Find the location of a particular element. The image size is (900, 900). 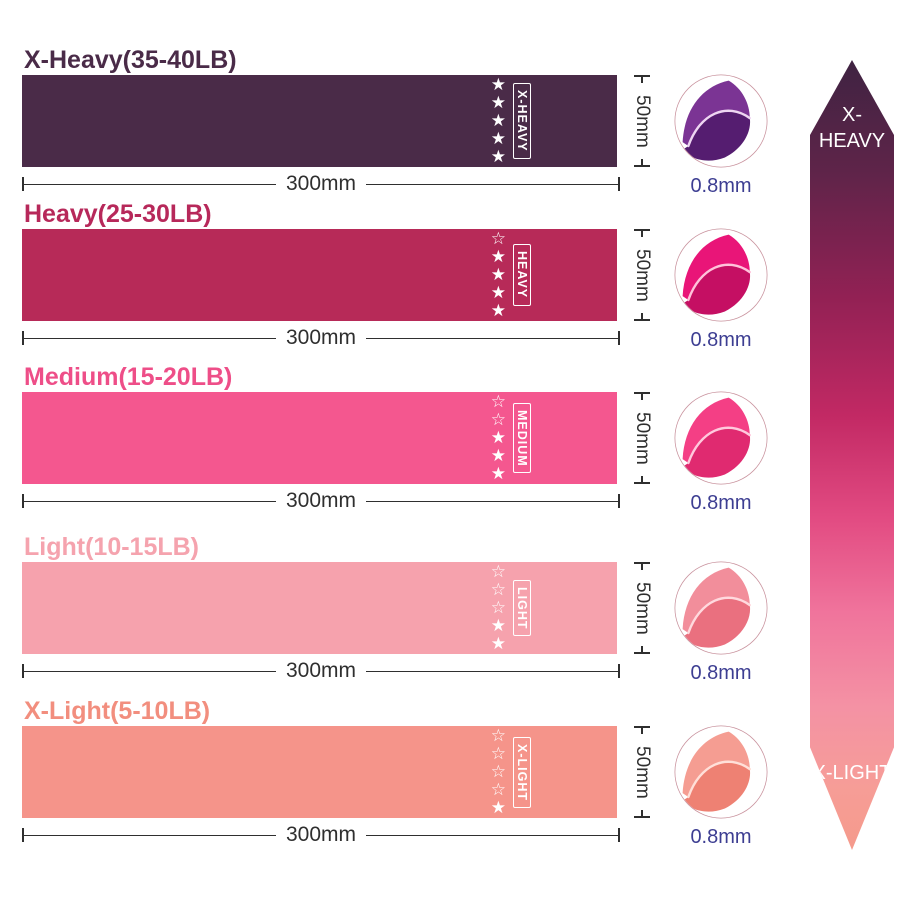

band-title: X-Heavy(35-40LB) is located at coordinates (130, 60).